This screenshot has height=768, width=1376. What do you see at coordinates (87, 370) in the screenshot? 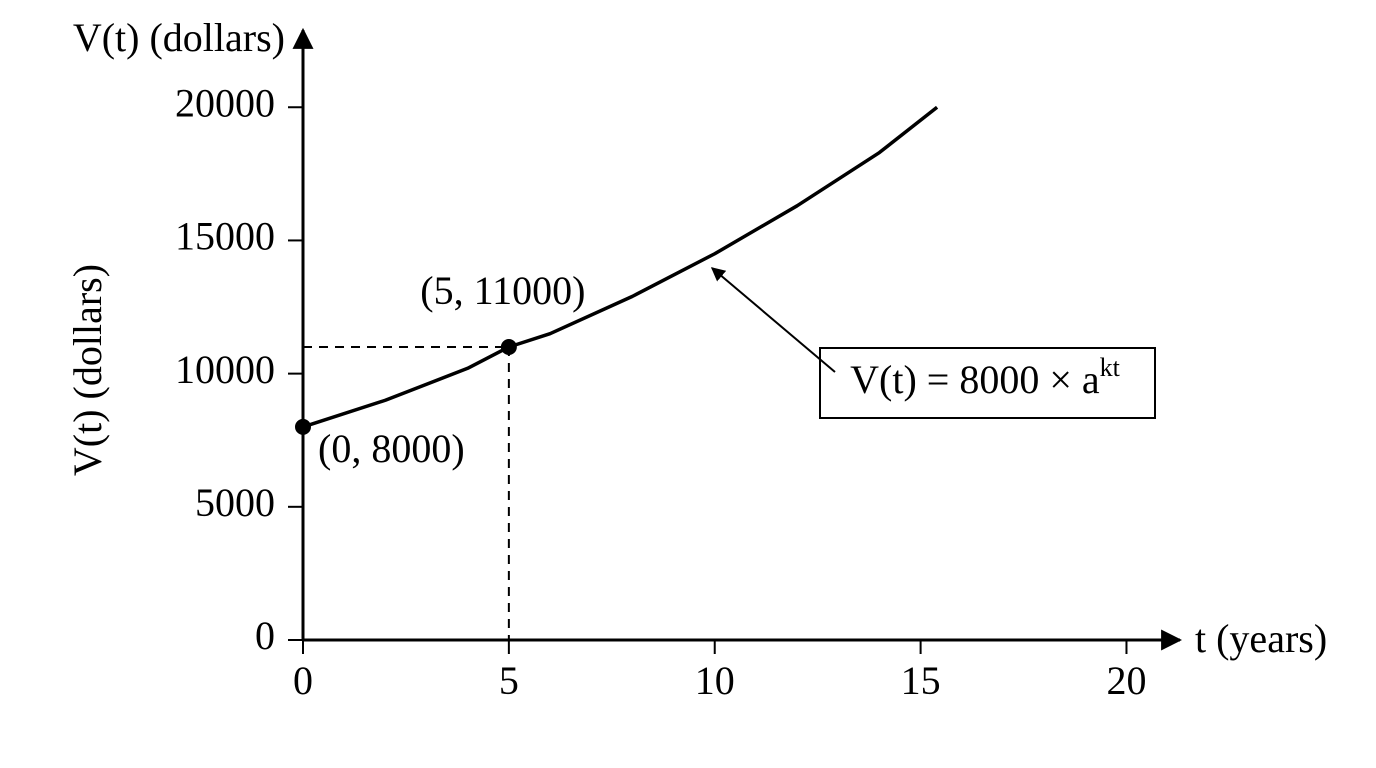
I see `y-axis-title: V(t) (dollars)` at bounding box center [87, 370].